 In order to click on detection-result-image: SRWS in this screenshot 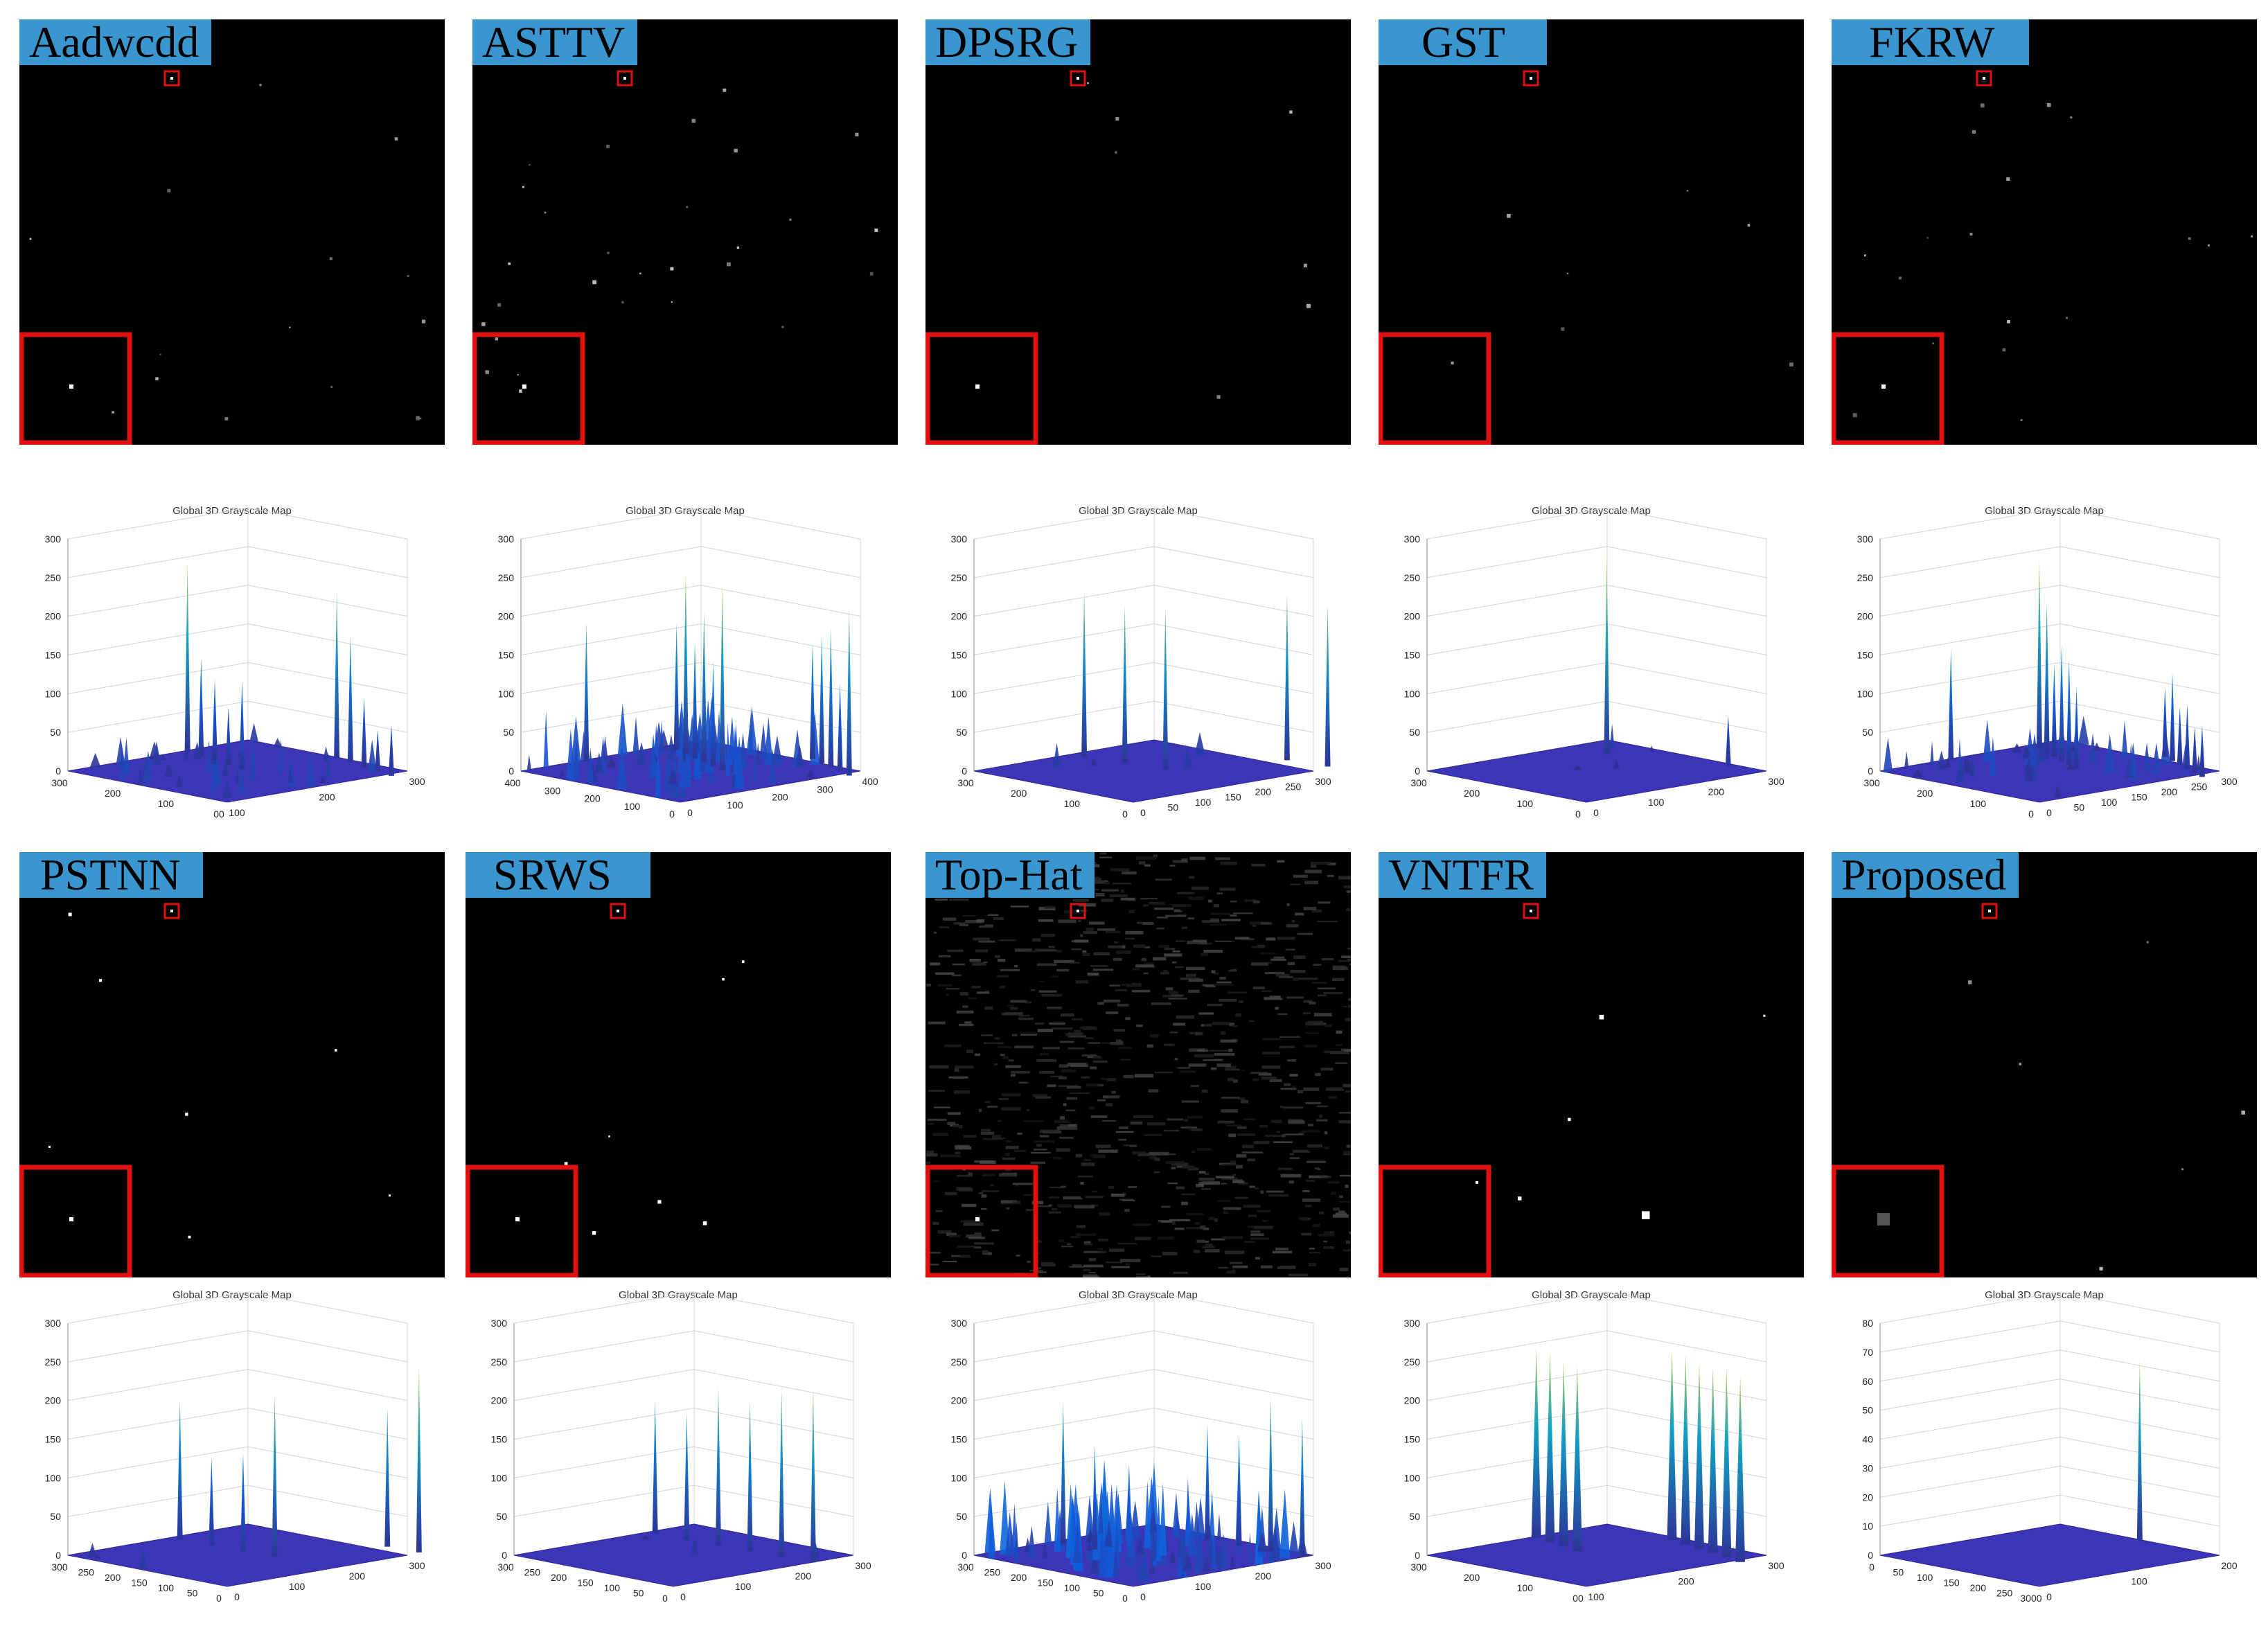, I will do `click(678, 1064)`.